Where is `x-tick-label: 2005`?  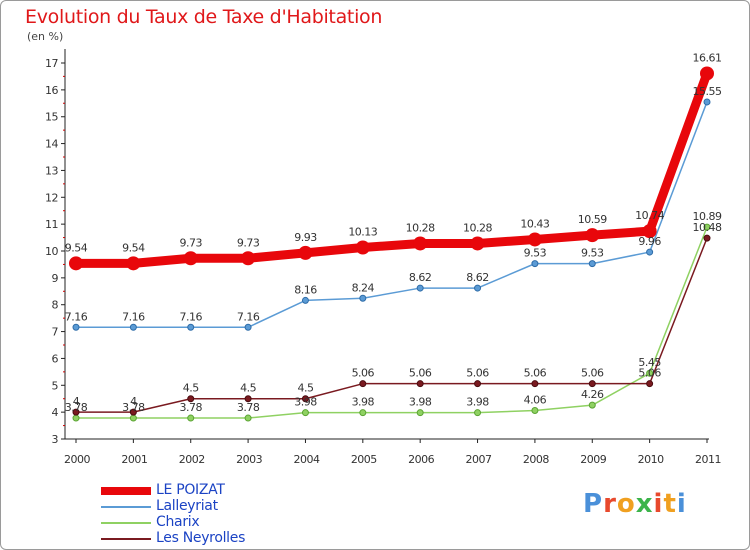 x-tick-label: 2005 is located at coordinates (364, 459).